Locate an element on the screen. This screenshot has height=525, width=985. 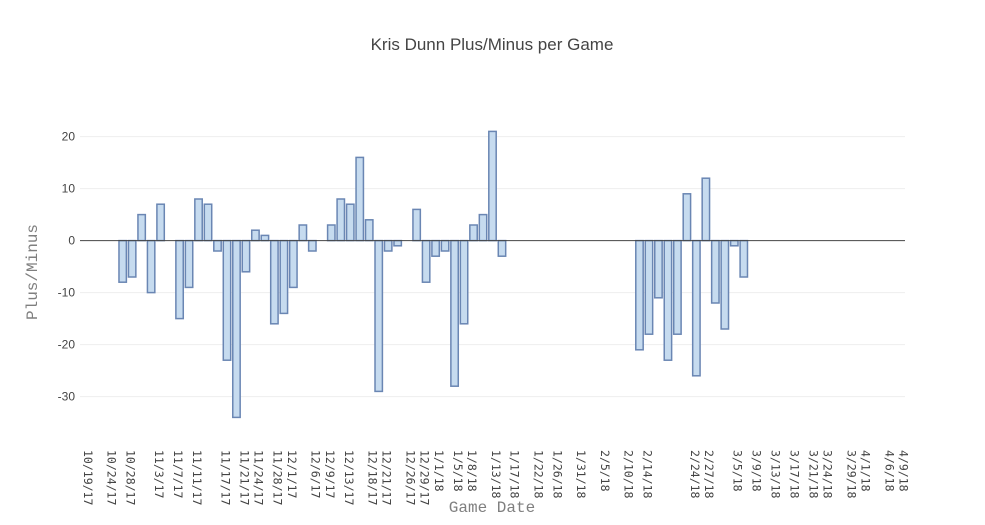
x-tick-label: 12/29/17 is located at coordinates (425, 477).